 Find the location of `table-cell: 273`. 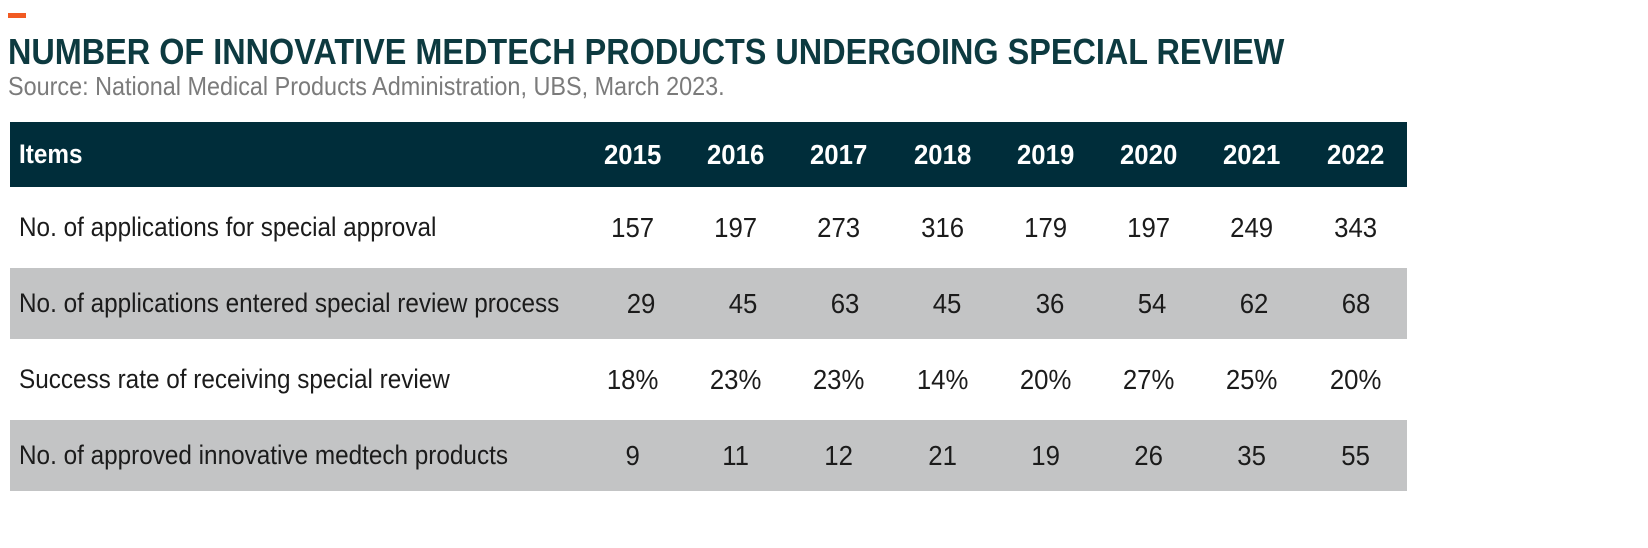

table-cell: 273 is located at coordinates (839, 227).